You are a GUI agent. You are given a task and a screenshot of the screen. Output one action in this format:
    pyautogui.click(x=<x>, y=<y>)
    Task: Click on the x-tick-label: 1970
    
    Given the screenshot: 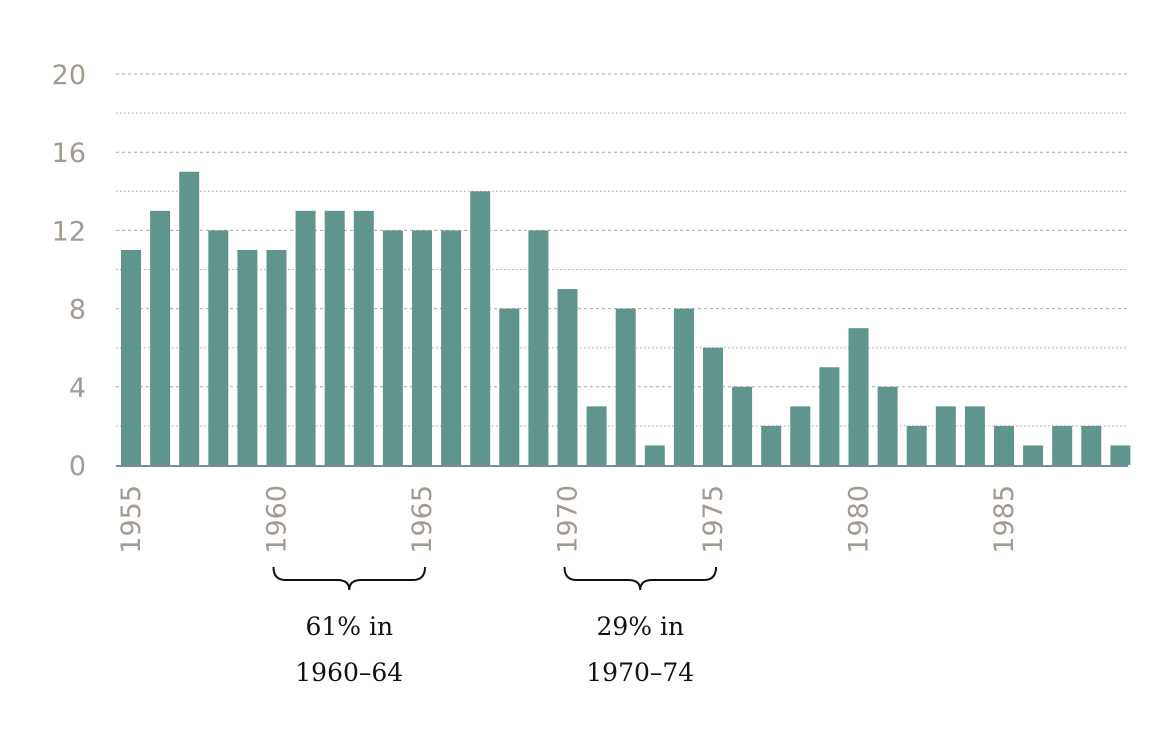 What is the action you would take?
    pyautogui.click(x=568, y=519)
    